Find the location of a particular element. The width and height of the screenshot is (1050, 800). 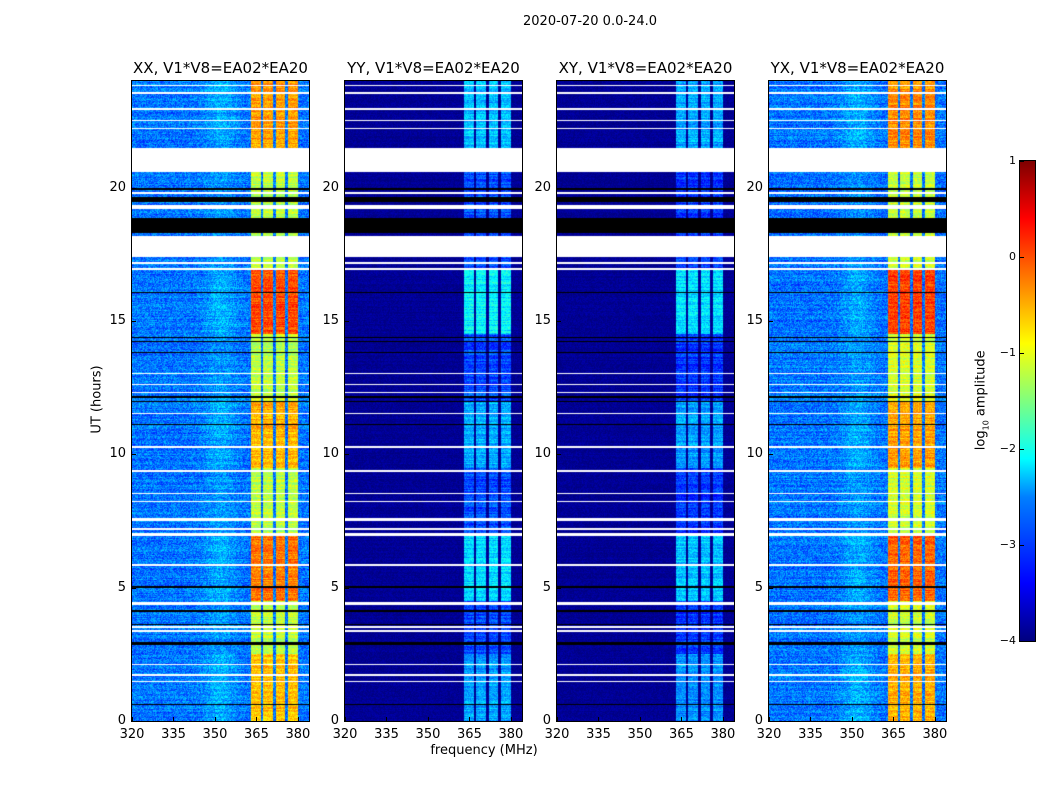

colorbar-tick-label: −3 is located at coordinates (1007, 544).